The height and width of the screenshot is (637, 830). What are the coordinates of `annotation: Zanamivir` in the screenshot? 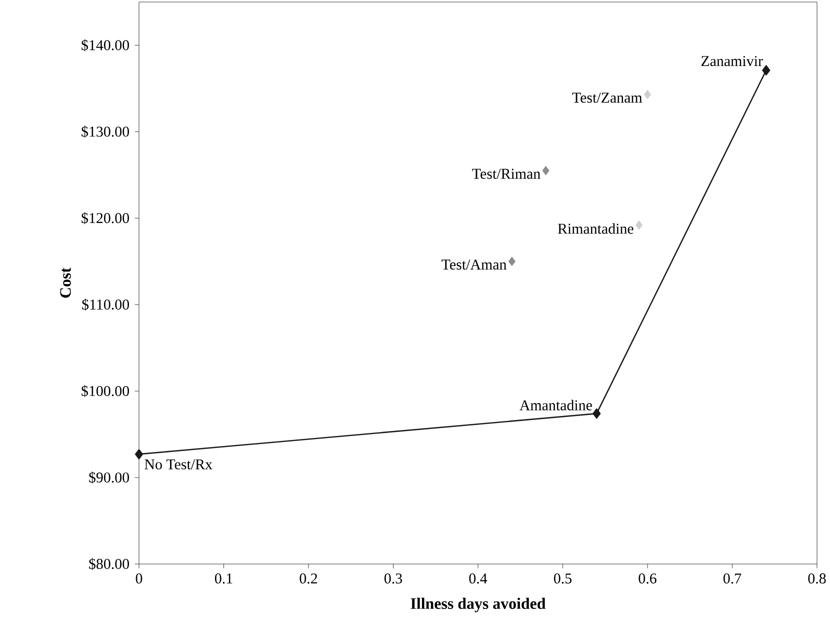 It's located at (732, 61).